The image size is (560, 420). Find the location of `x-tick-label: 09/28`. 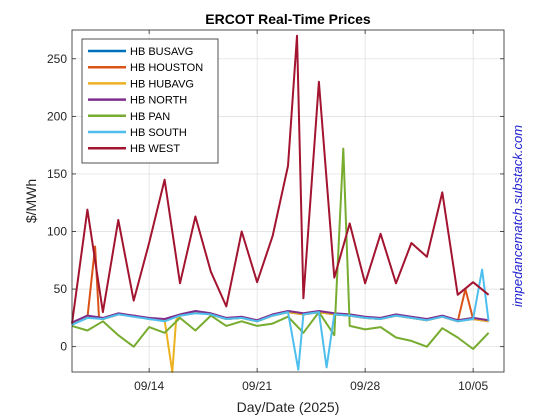

x-tick-label: 09/28 is located at coordinates (365, 386).